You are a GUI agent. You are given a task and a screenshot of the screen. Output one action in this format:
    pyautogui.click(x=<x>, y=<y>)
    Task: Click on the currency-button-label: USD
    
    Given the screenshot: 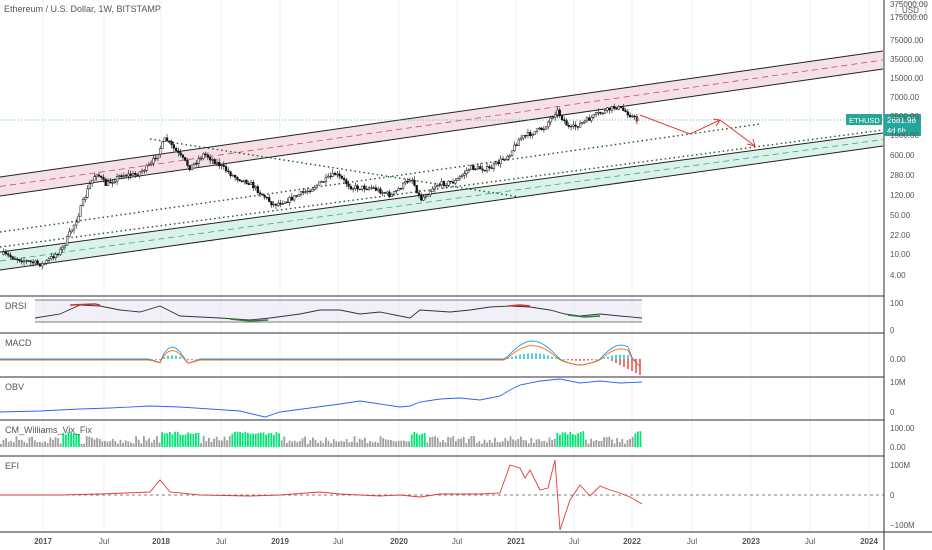 What is the action you would take?
    pyautogui.click(x=910, y=10)
    